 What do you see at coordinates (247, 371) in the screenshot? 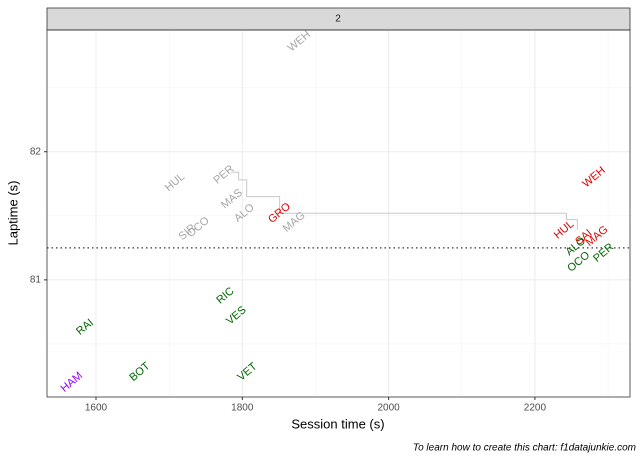
I see `point-label: VET` at bounding box center [247, 371].